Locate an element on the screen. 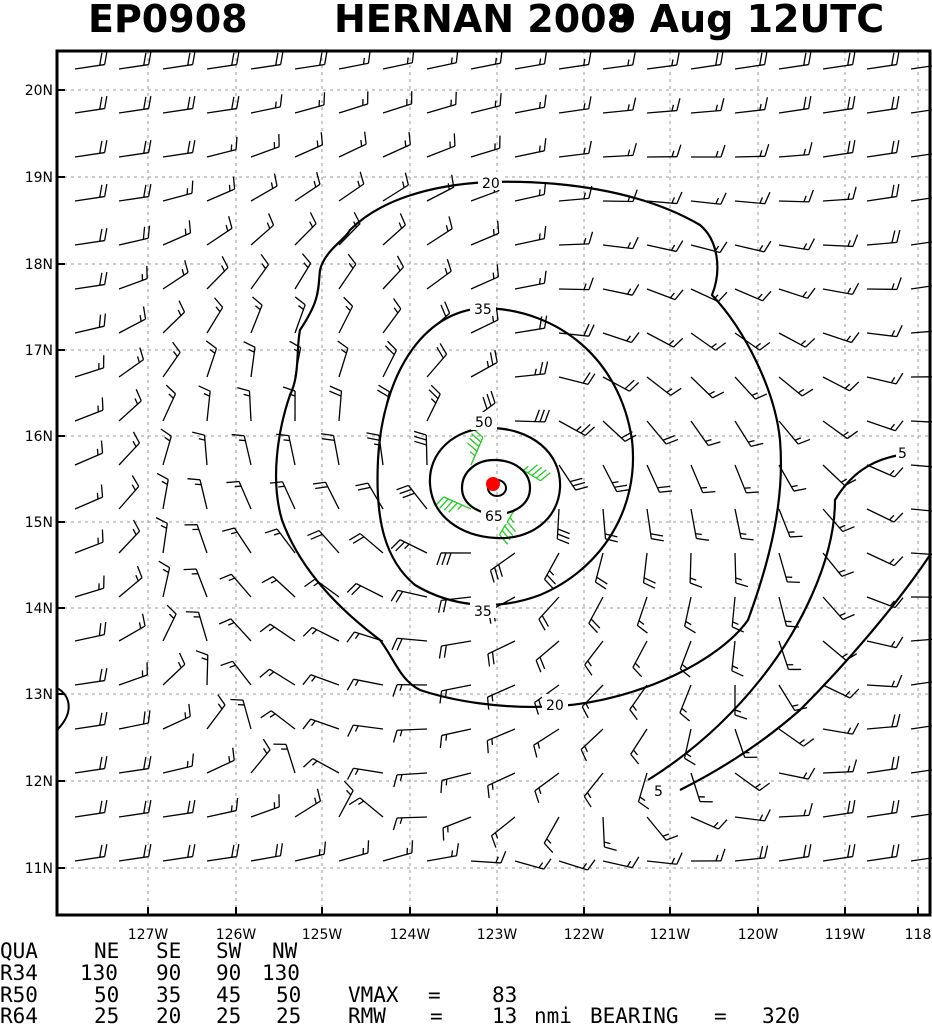  storm-name-year: HERNAN 2008 is located at coordinates (483, 20).